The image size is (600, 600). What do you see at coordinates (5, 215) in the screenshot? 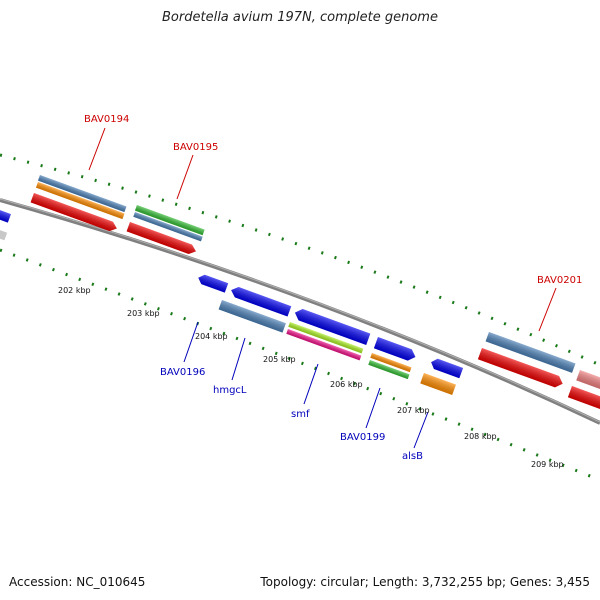
I see `gene-left-blue` at bounding box center [5, 215].